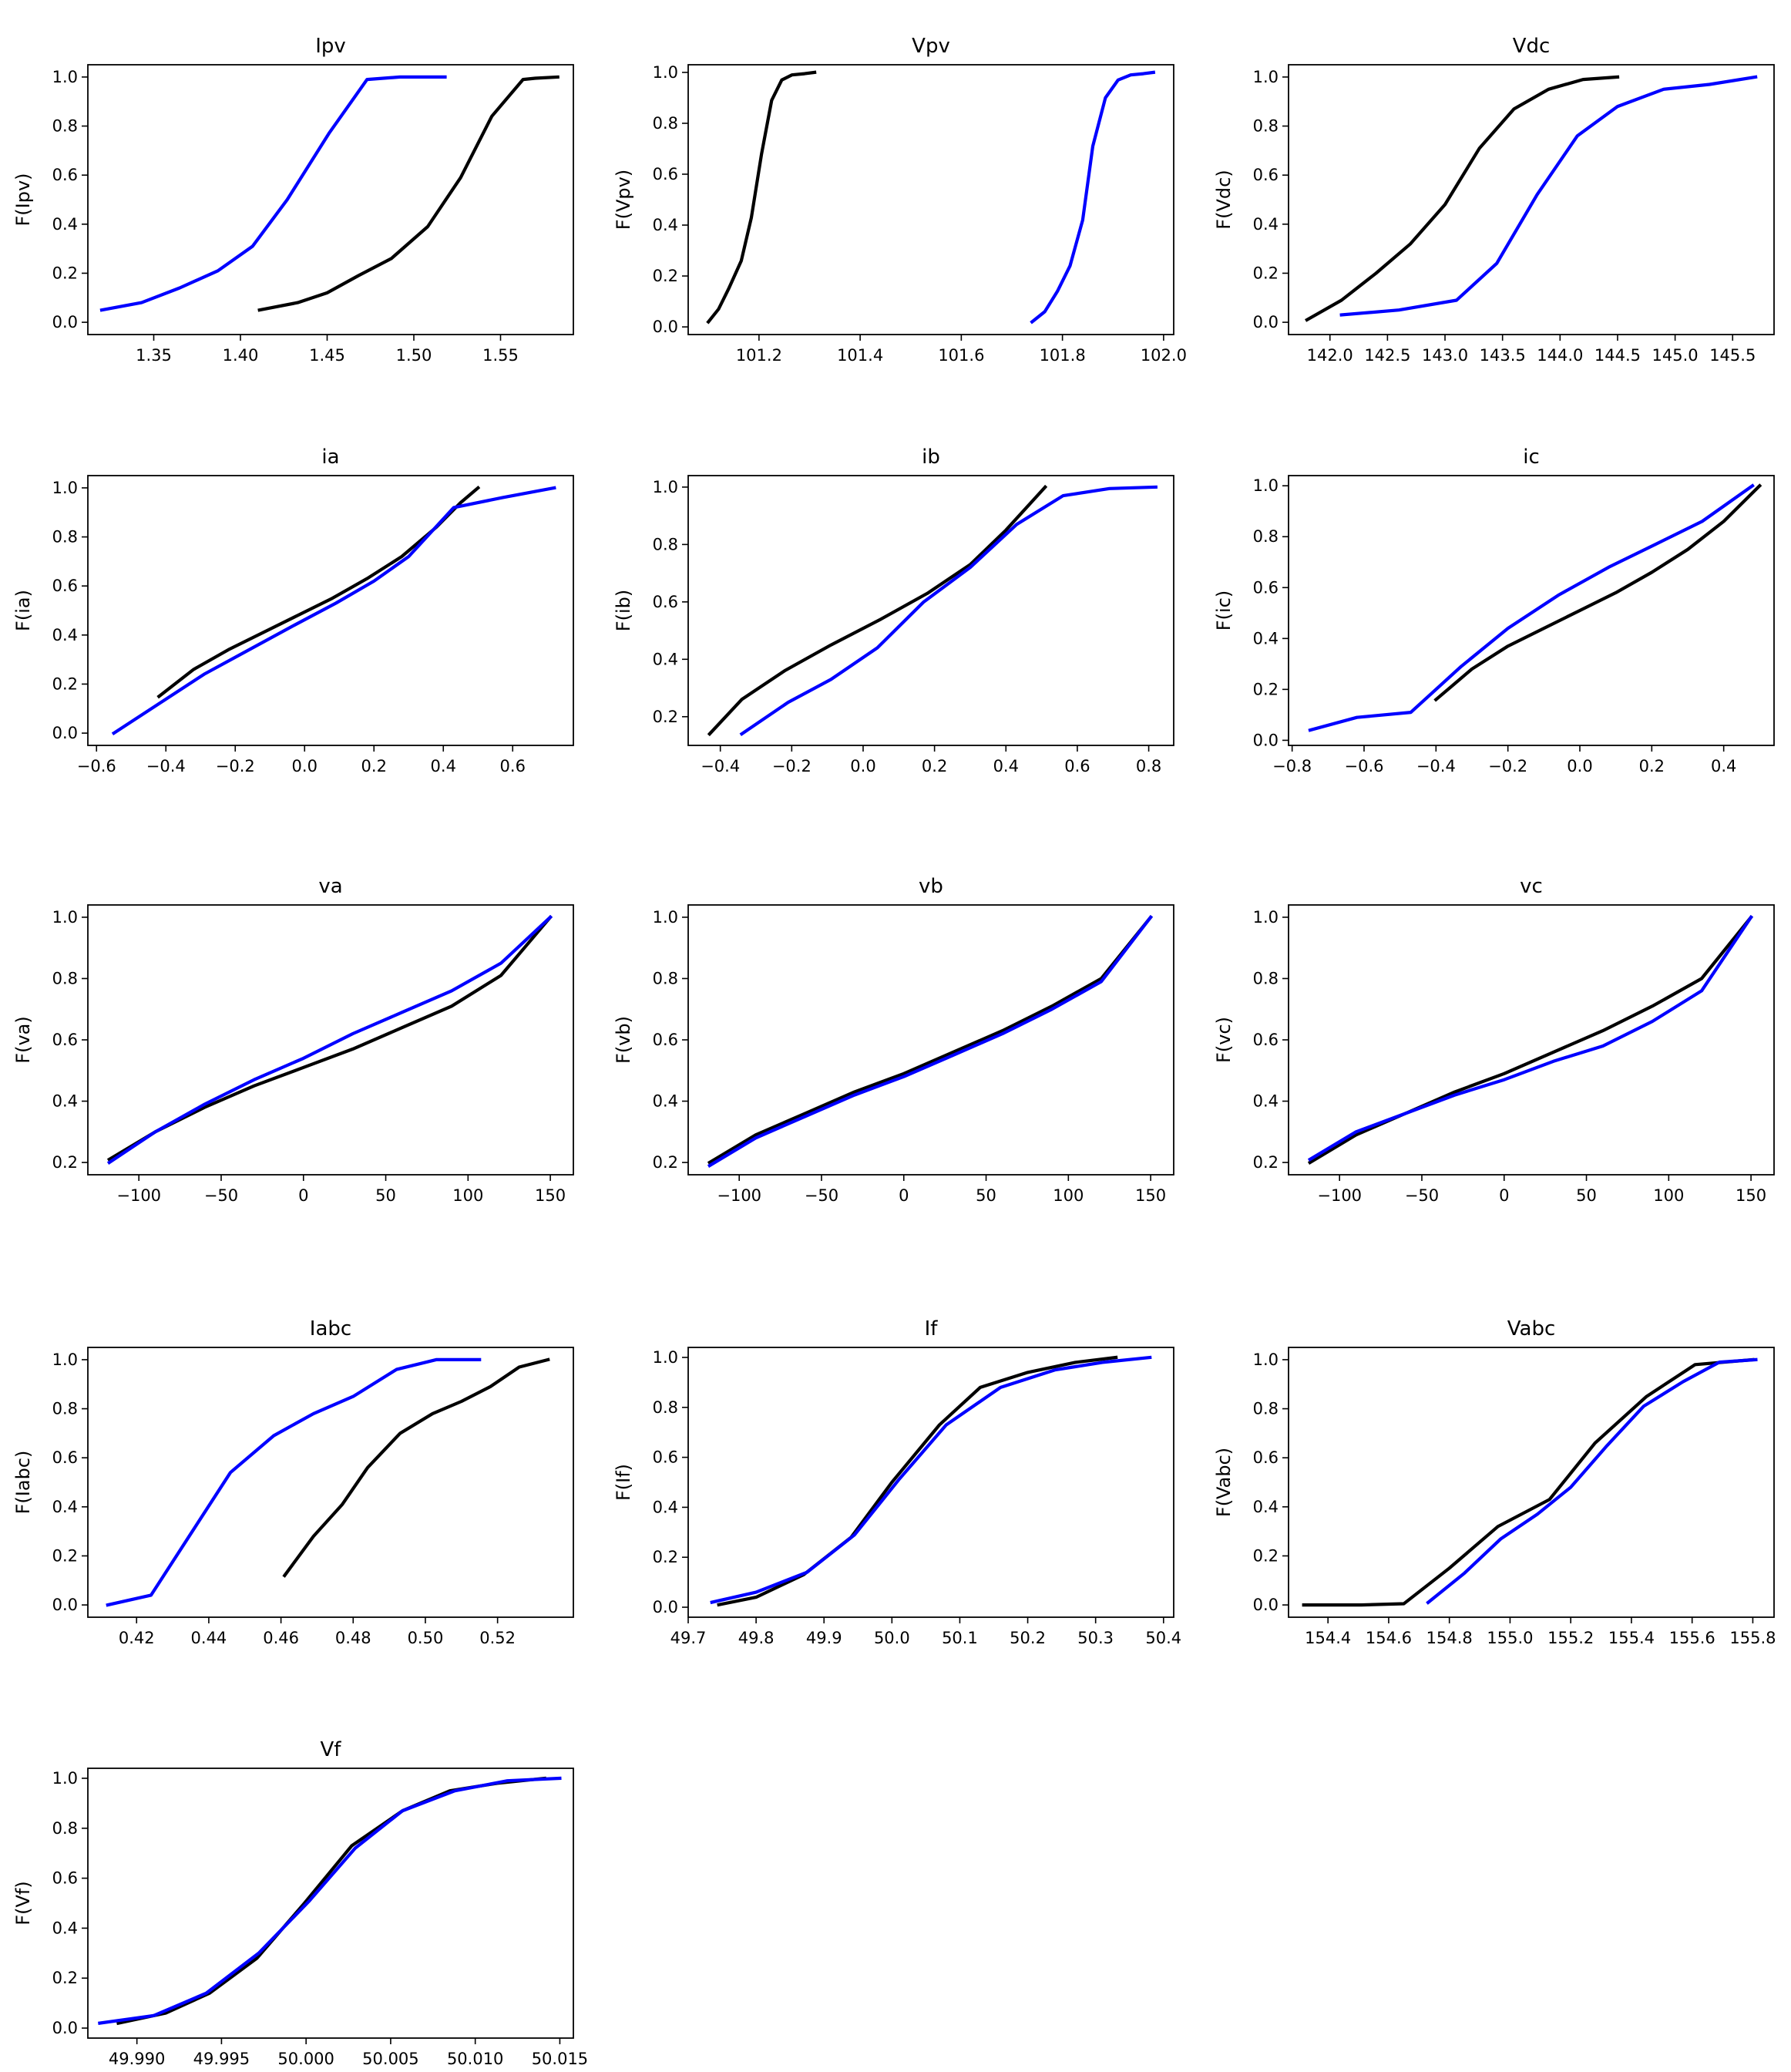 Image resolution: width=1791 pixels, height=2072 pixels. What do you see at coordinates (1224, 200) in the screenshot?
I see `y-axis-label: F(Vdc)` at bounding box center [1224, 200].